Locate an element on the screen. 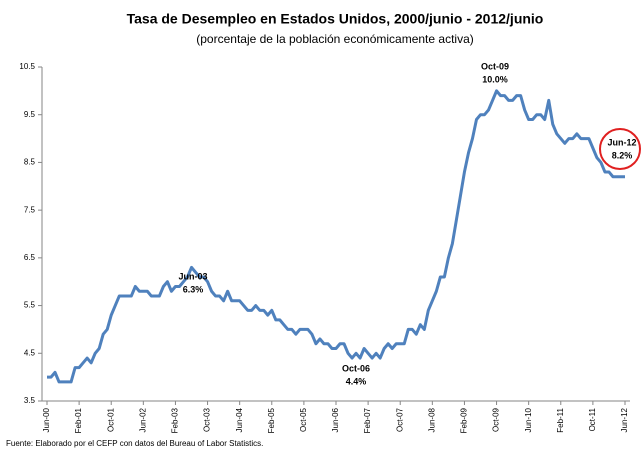 This screenshot has width=643, height=456. x-tick-label: Feb-05 is located at coordinates (271, 420).